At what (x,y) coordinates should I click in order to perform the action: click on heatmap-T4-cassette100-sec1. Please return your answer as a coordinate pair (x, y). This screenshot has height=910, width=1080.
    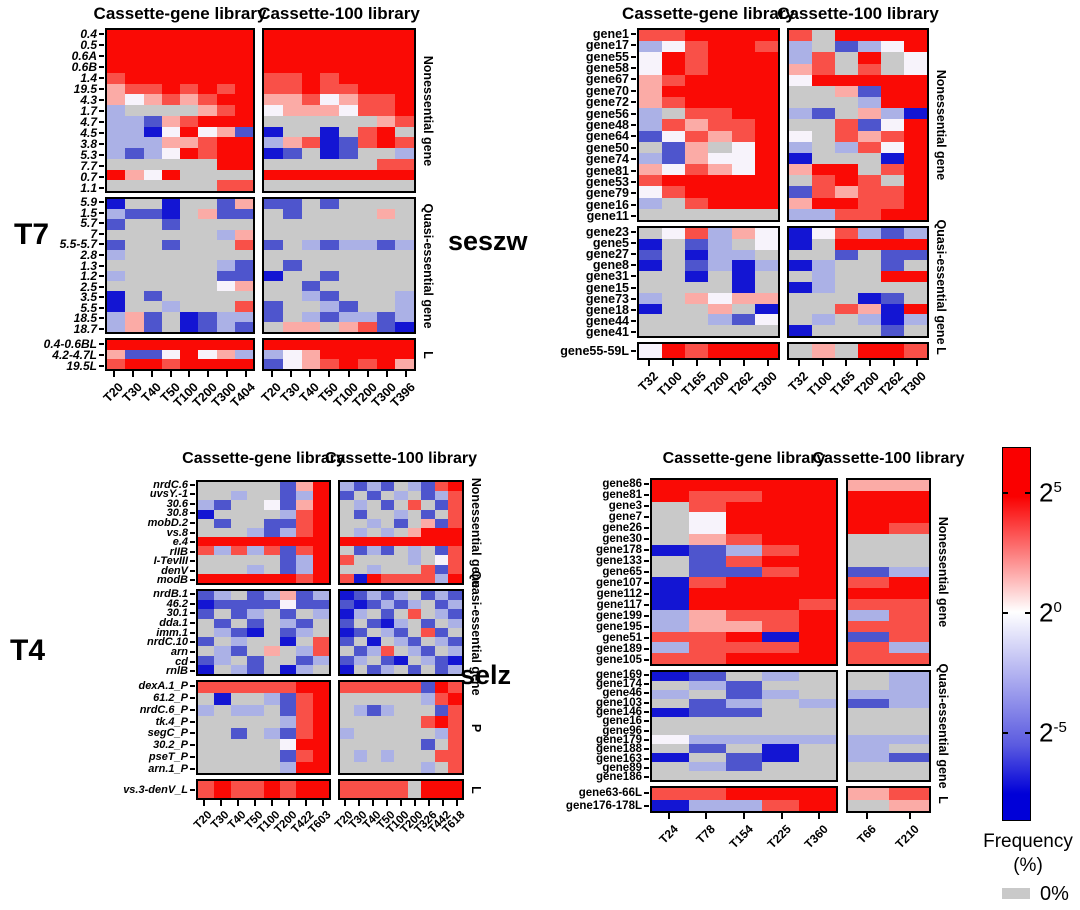
    Looking at the image, I should click on (401, 632).